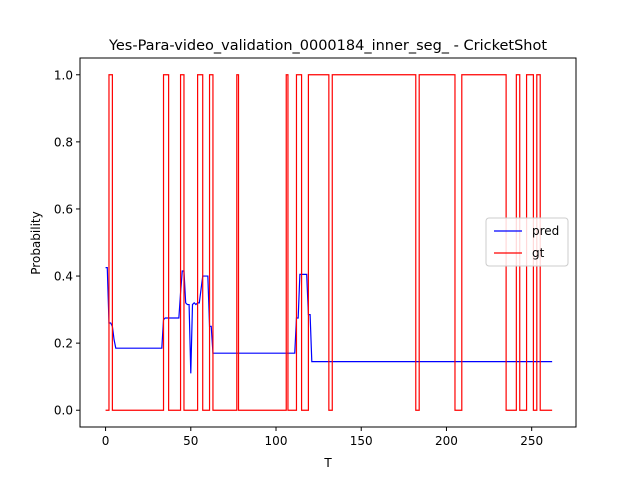 The height and width of the screenshot is (480, 640). I want to click on y-tick-label: 0.0, so click(63, 411).